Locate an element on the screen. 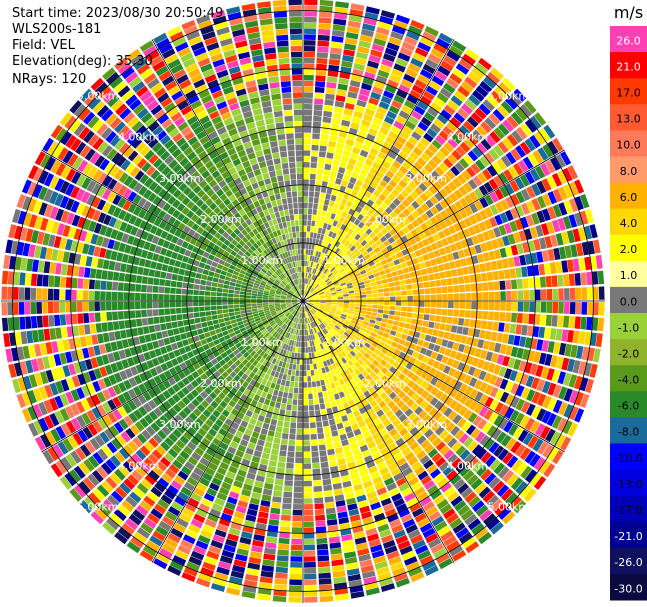 The width and height of the screenshot is (647, 607). colorbar-tick-label: -10.0 is located at coordinates (628, 458).